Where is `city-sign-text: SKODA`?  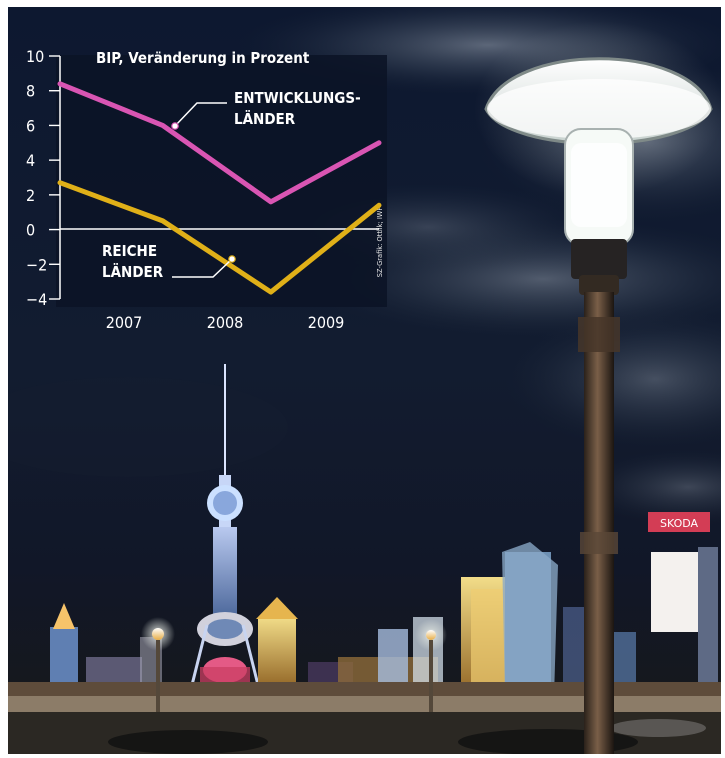
city-sign-text: SKODA is located at coordinates (679, 523).